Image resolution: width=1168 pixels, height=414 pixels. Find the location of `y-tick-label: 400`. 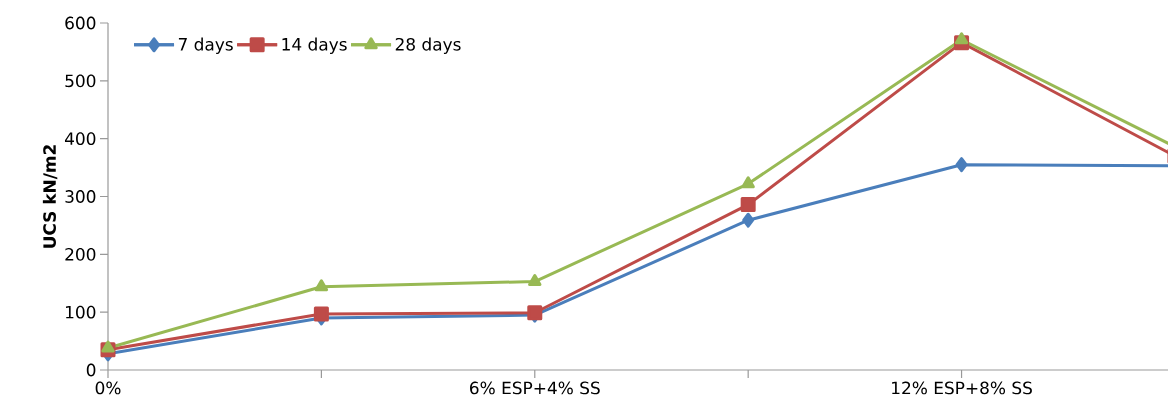

y-tick-label: 400 is located at coordinates (80, 139).